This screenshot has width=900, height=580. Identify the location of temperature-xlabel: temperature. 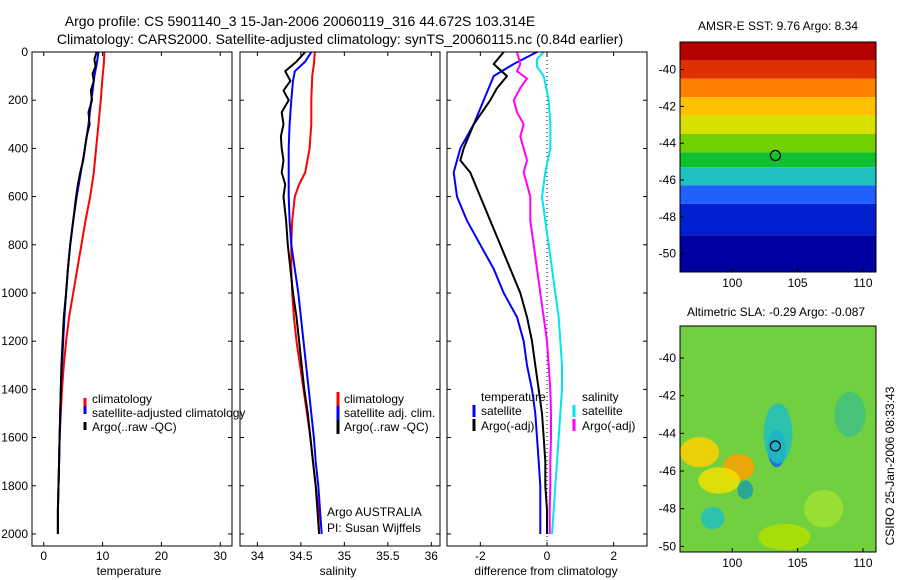
(129, 571).